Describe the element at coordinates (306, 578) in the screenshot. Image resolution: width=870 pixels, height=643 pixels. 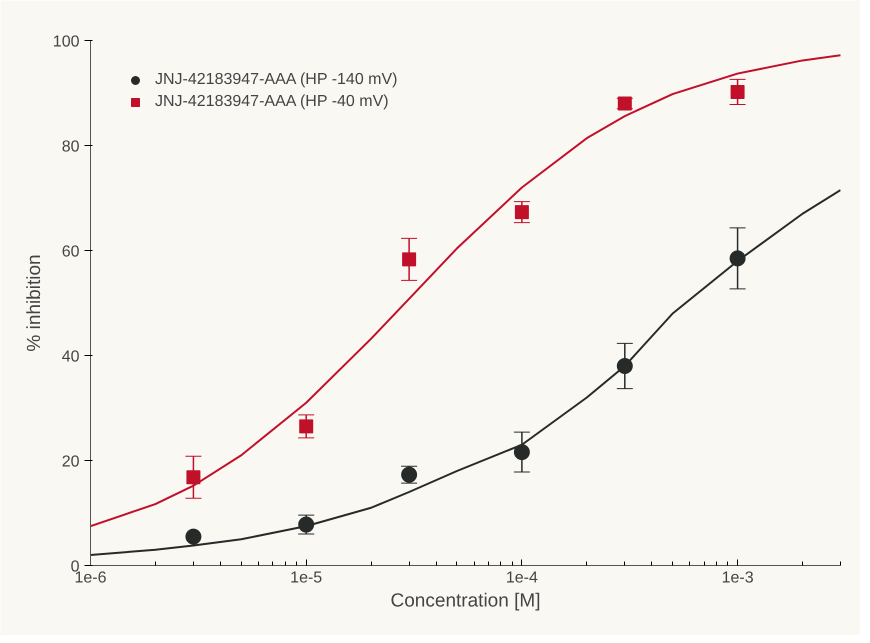
I see `x-tick-label: 1e-5` at that location.